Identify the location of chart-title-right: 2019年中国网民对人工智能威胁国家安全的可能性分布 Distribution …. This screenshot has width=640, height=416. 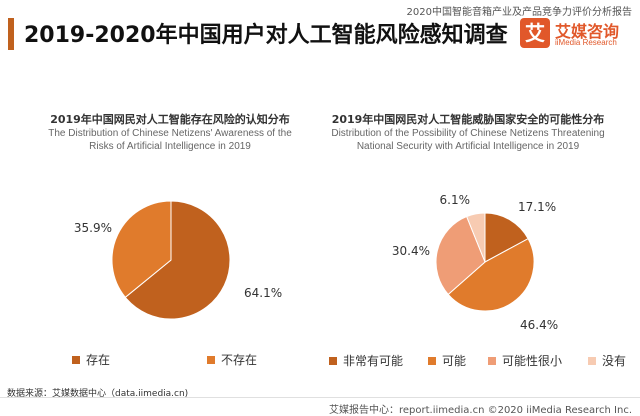
(468, 132).